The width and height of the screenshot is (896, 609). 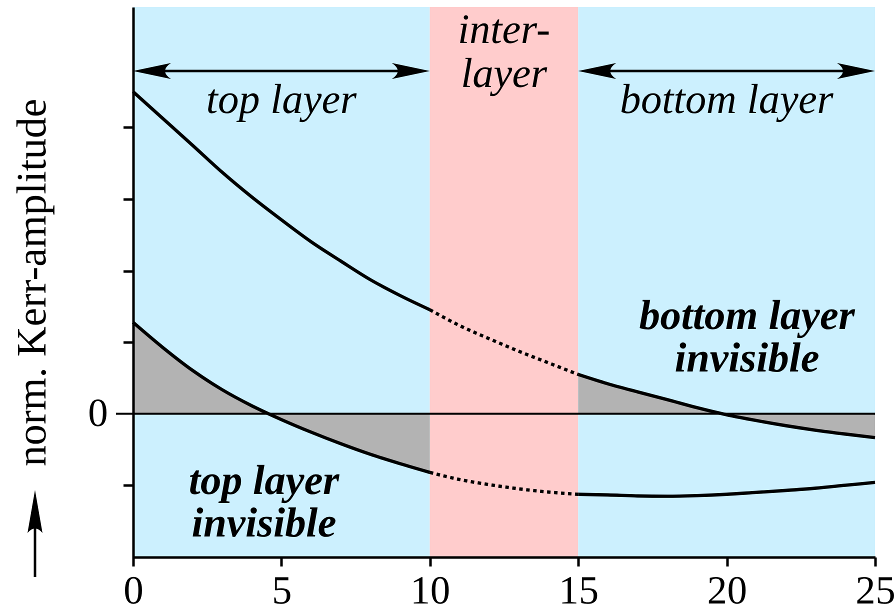 I want to click on annotation: top layer invisible, so click(x=264, y=502).